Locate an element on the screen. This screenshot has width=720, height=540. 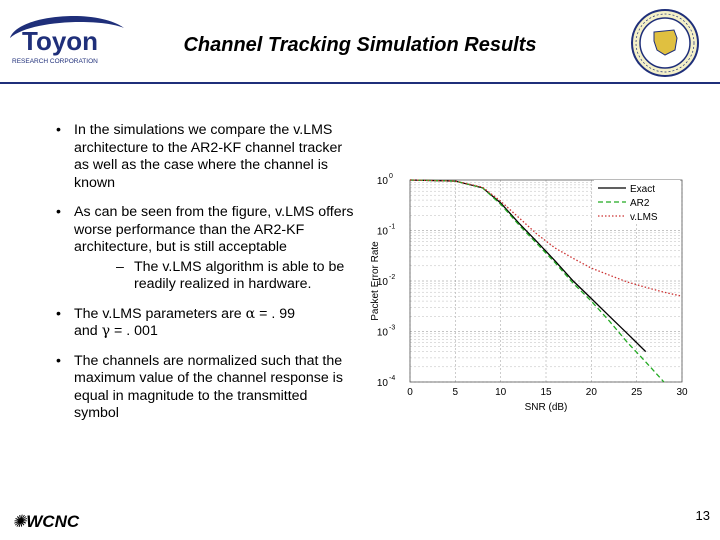
x-tick-label: 0 is located at coordinates (410, 392).